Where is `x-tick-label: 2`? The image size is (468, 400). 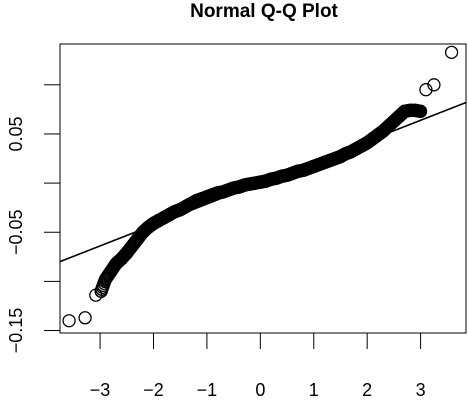 x-tick-label: 2 is located at coordinates (367, 390).